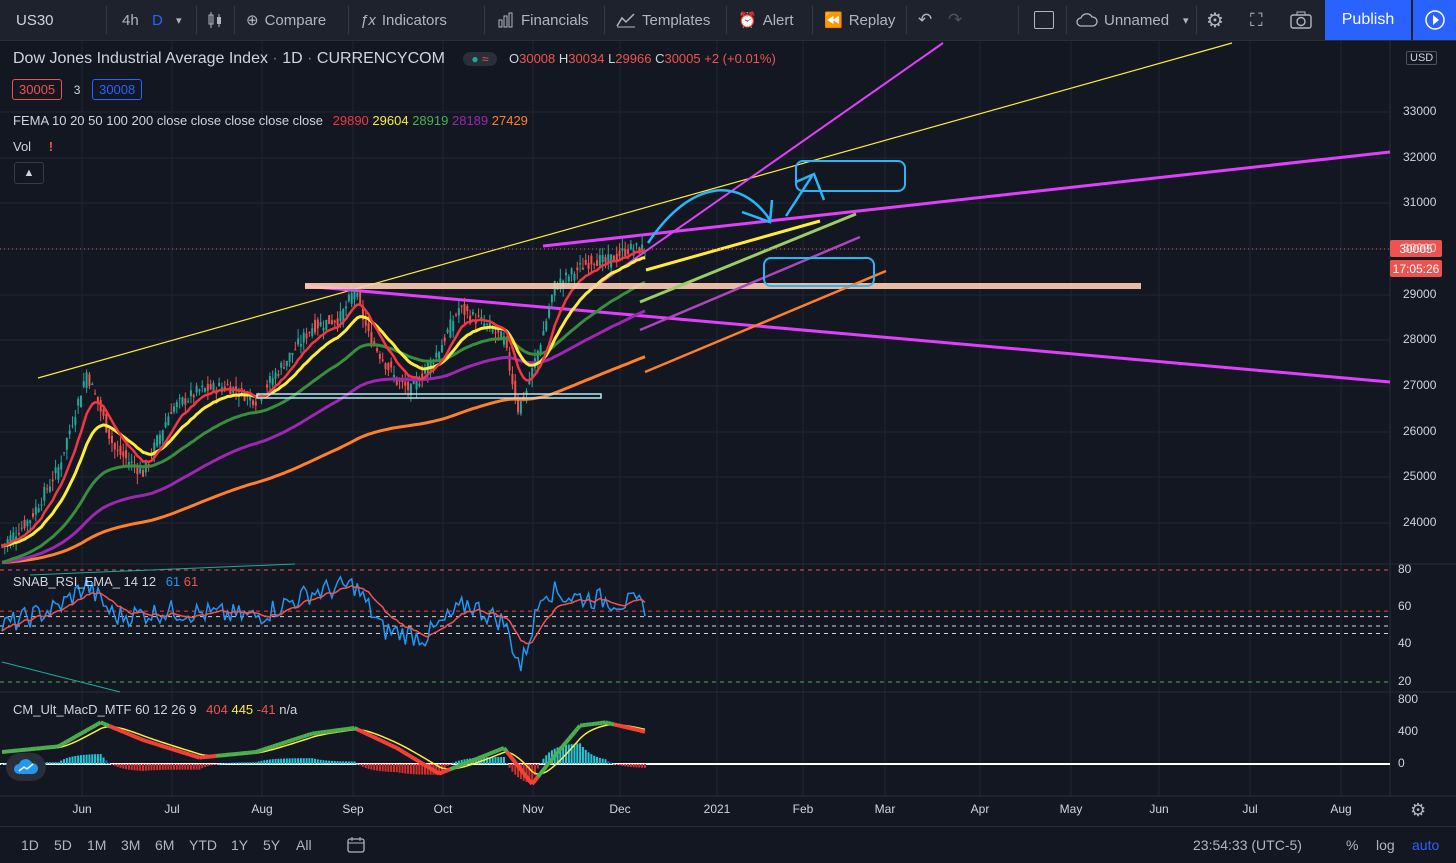  I want to click on interval-4h: 4h, so click(130, 20).